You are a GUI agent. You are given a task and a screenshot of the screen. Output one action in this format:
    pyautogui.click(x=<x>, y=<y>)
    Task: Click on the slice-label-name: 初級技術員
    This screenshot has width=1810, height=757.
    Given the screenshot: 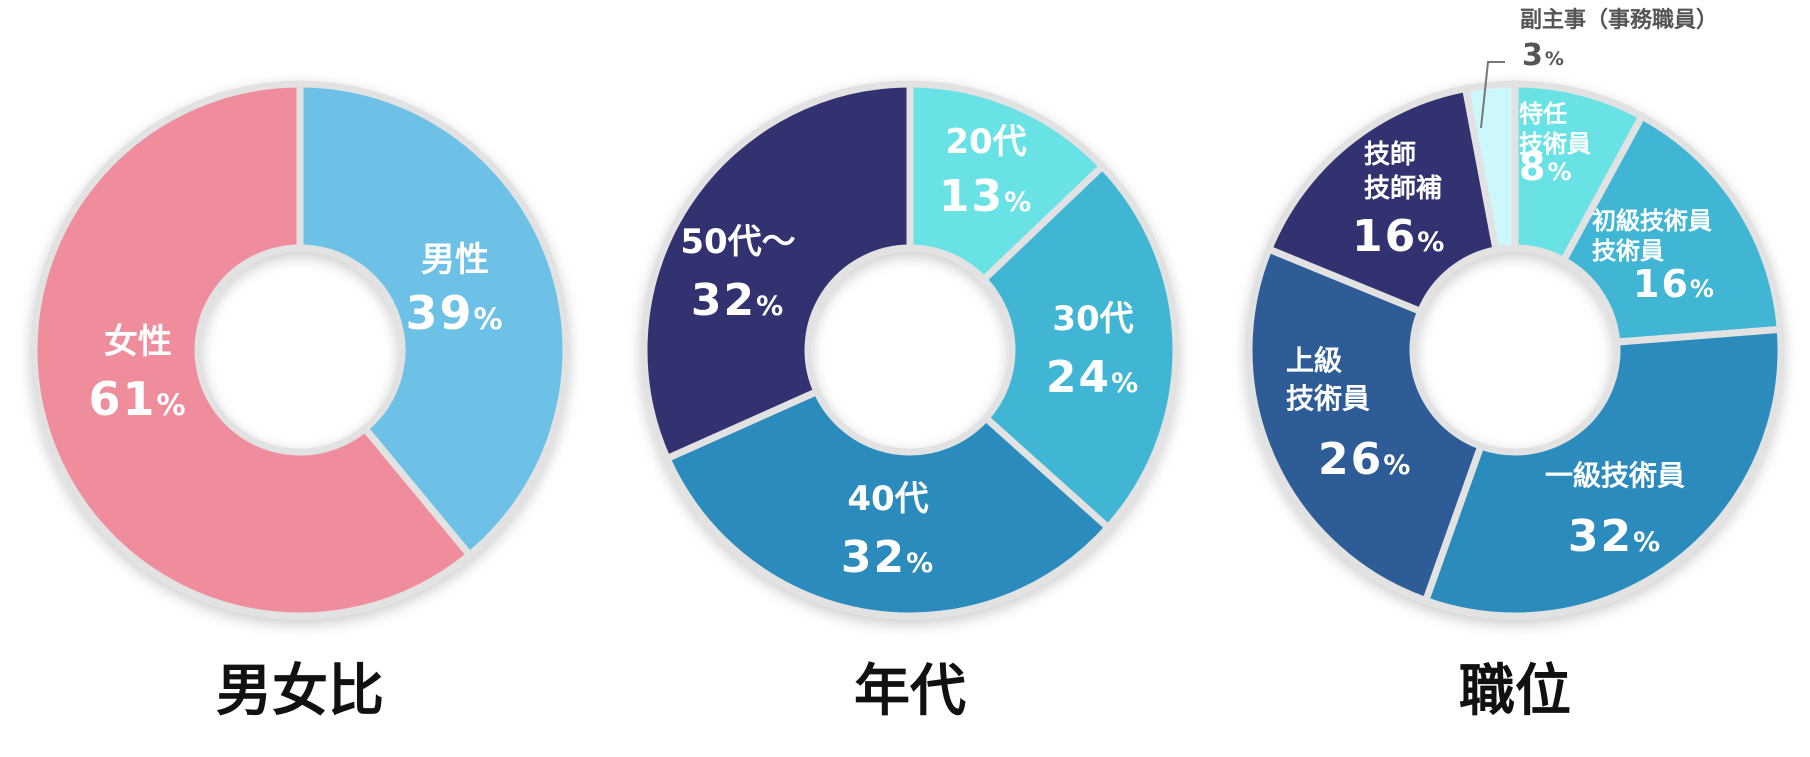 What is the action you would take?
    pyautogui.click(x=1652, y=221)
    